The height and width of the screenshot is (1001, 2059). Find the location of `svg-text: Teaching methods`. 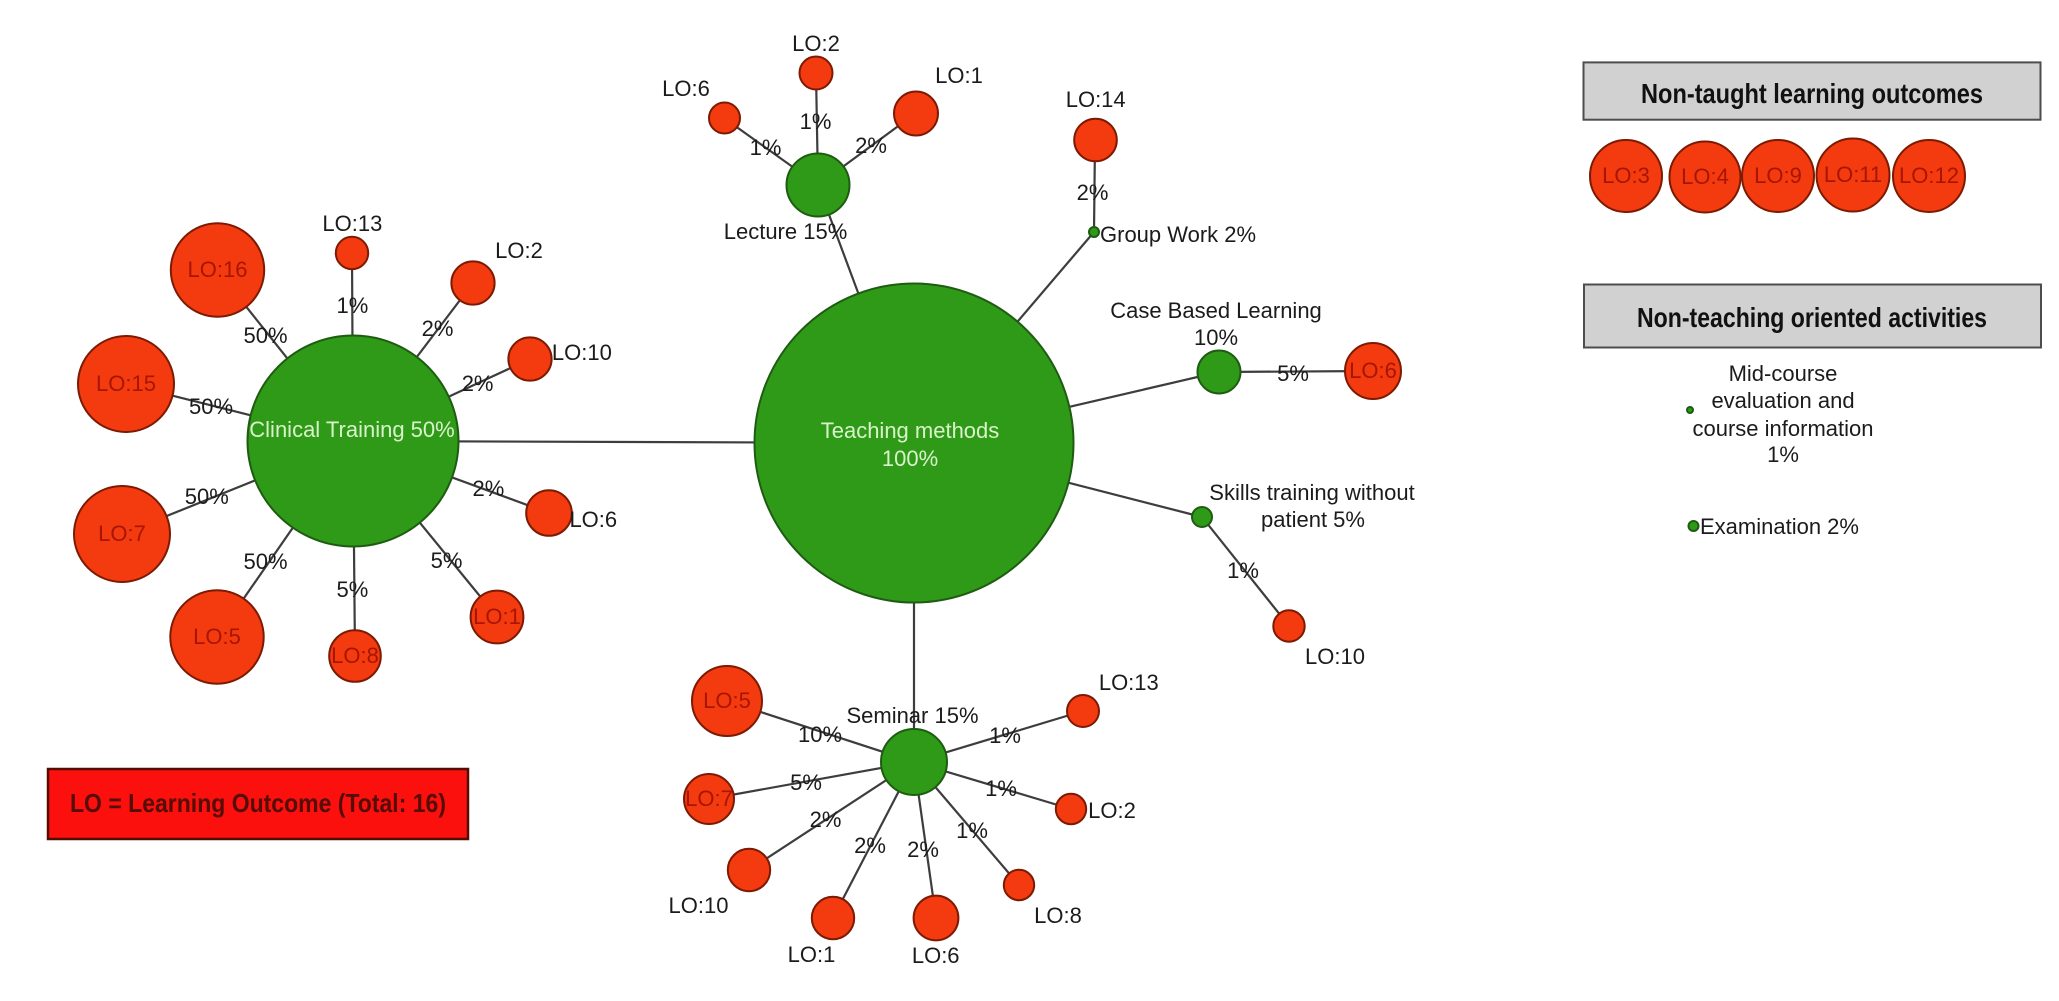

svg-text: Teaching methods is located at coordinates (910, 430).